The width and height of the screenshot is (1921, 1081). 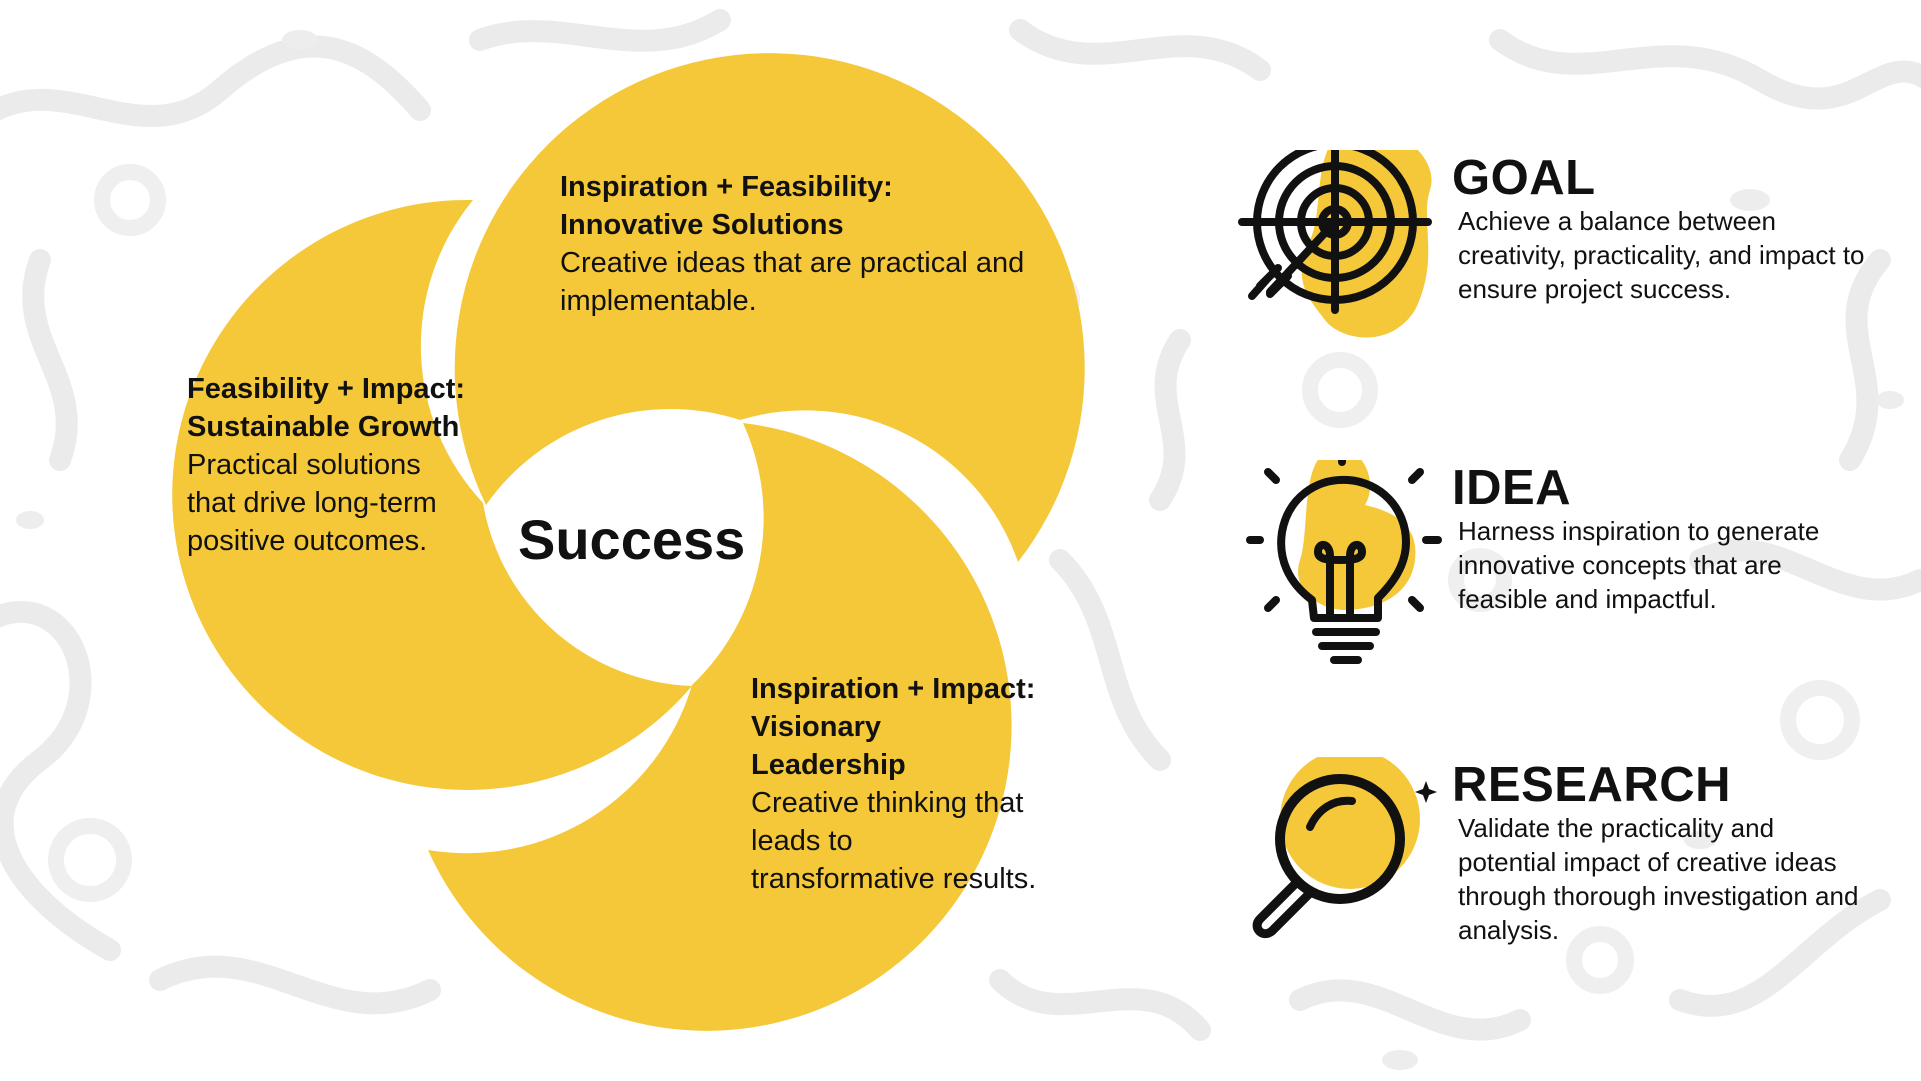 What do you see at coordinates (1344, 562) in the screenshot?
I see `lightbulb-icon` at bounding box center [1344, 562].